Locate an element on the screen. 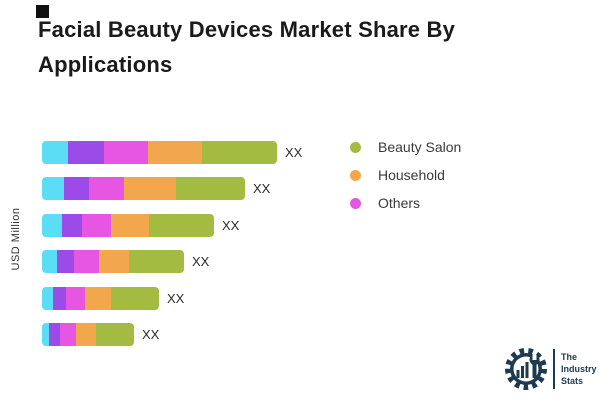  logo-text-line2: Industry is located at coordinates (579, 369).